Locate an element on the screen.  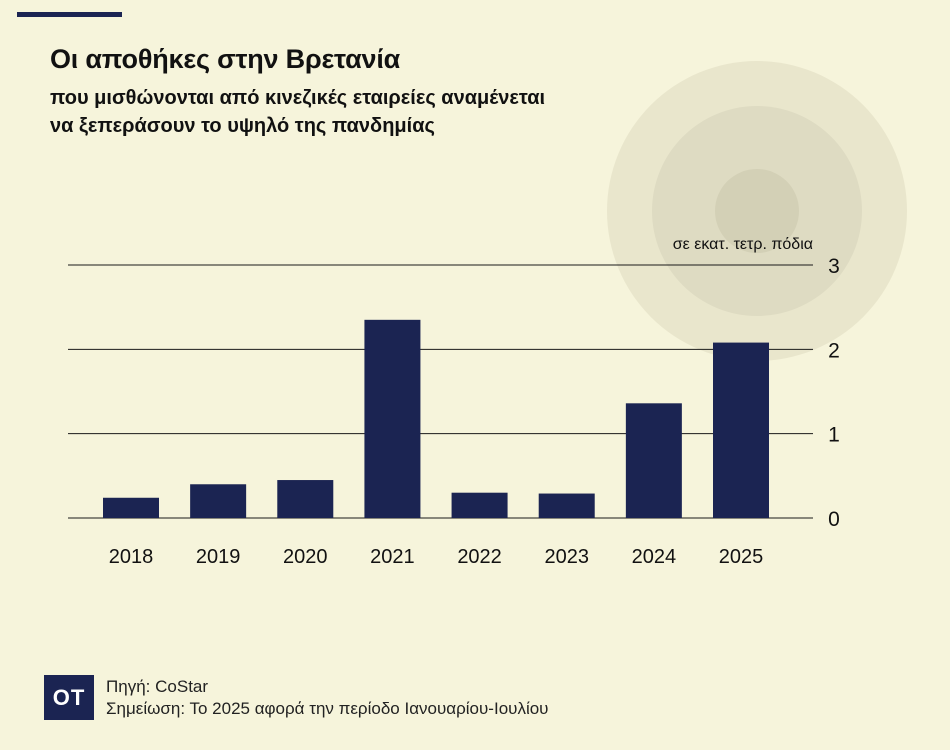
bar-2024 is located at coordinates (653, 460).